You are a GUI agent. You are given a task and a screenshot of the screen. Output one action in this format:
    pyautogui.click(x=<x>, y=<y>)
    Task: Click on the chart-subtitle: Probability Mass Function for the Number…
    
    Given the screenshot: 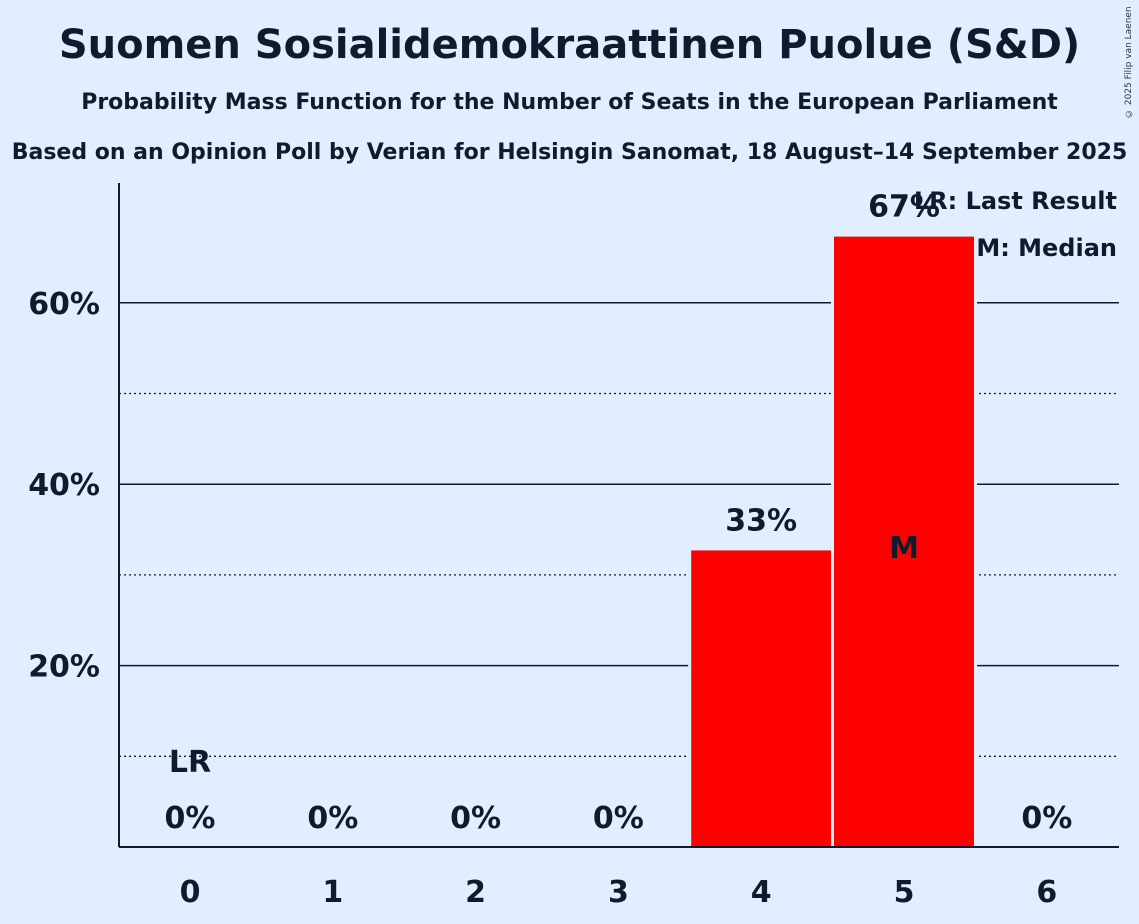 What is the action you would take?
    pyautogui.click(x=569, y=102)
    